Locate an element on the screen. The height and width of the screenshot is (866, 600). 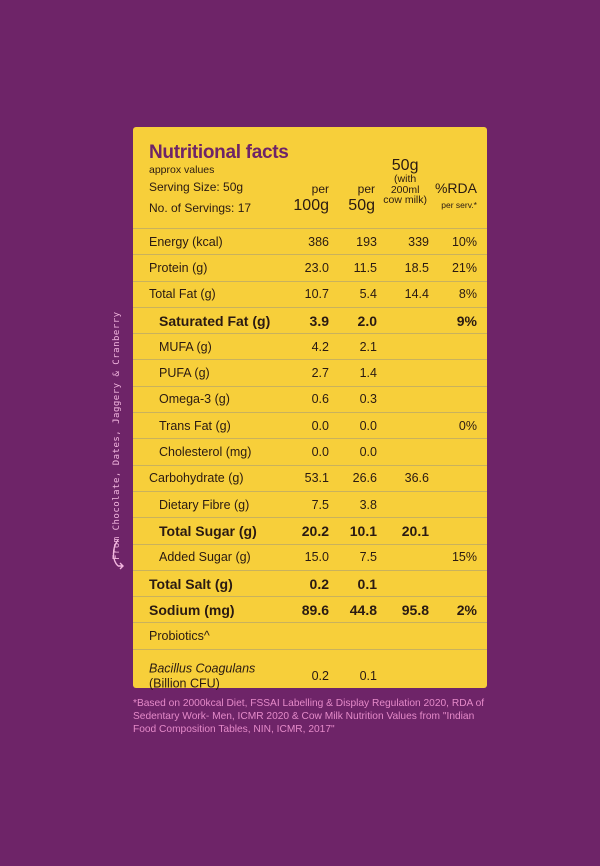
table-row: Omega-3 (g) 0.6 0.3 is located at coordinates (310, 398).